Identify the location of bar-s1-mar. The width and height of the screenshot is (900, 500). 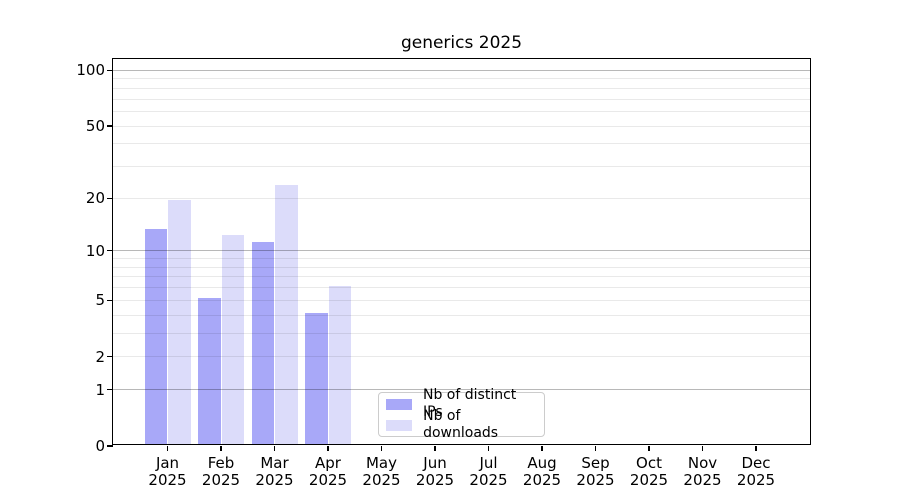
(286, 314).